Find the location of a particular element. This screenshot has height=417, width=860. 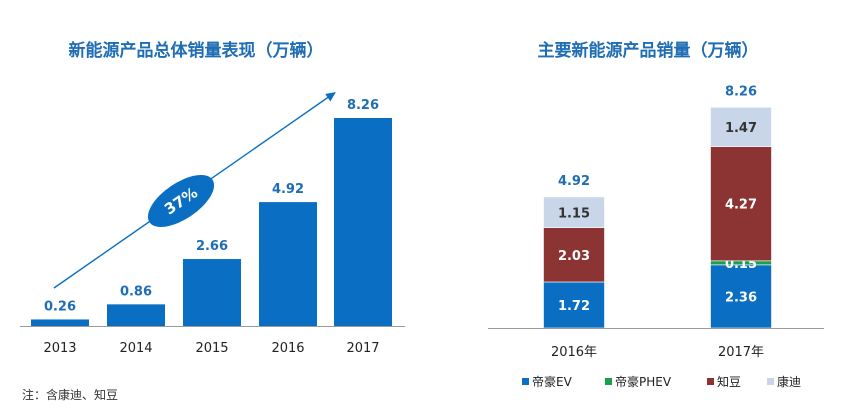

chart1-value-label-2016: 4.92 is located at coordinates (288, 189).